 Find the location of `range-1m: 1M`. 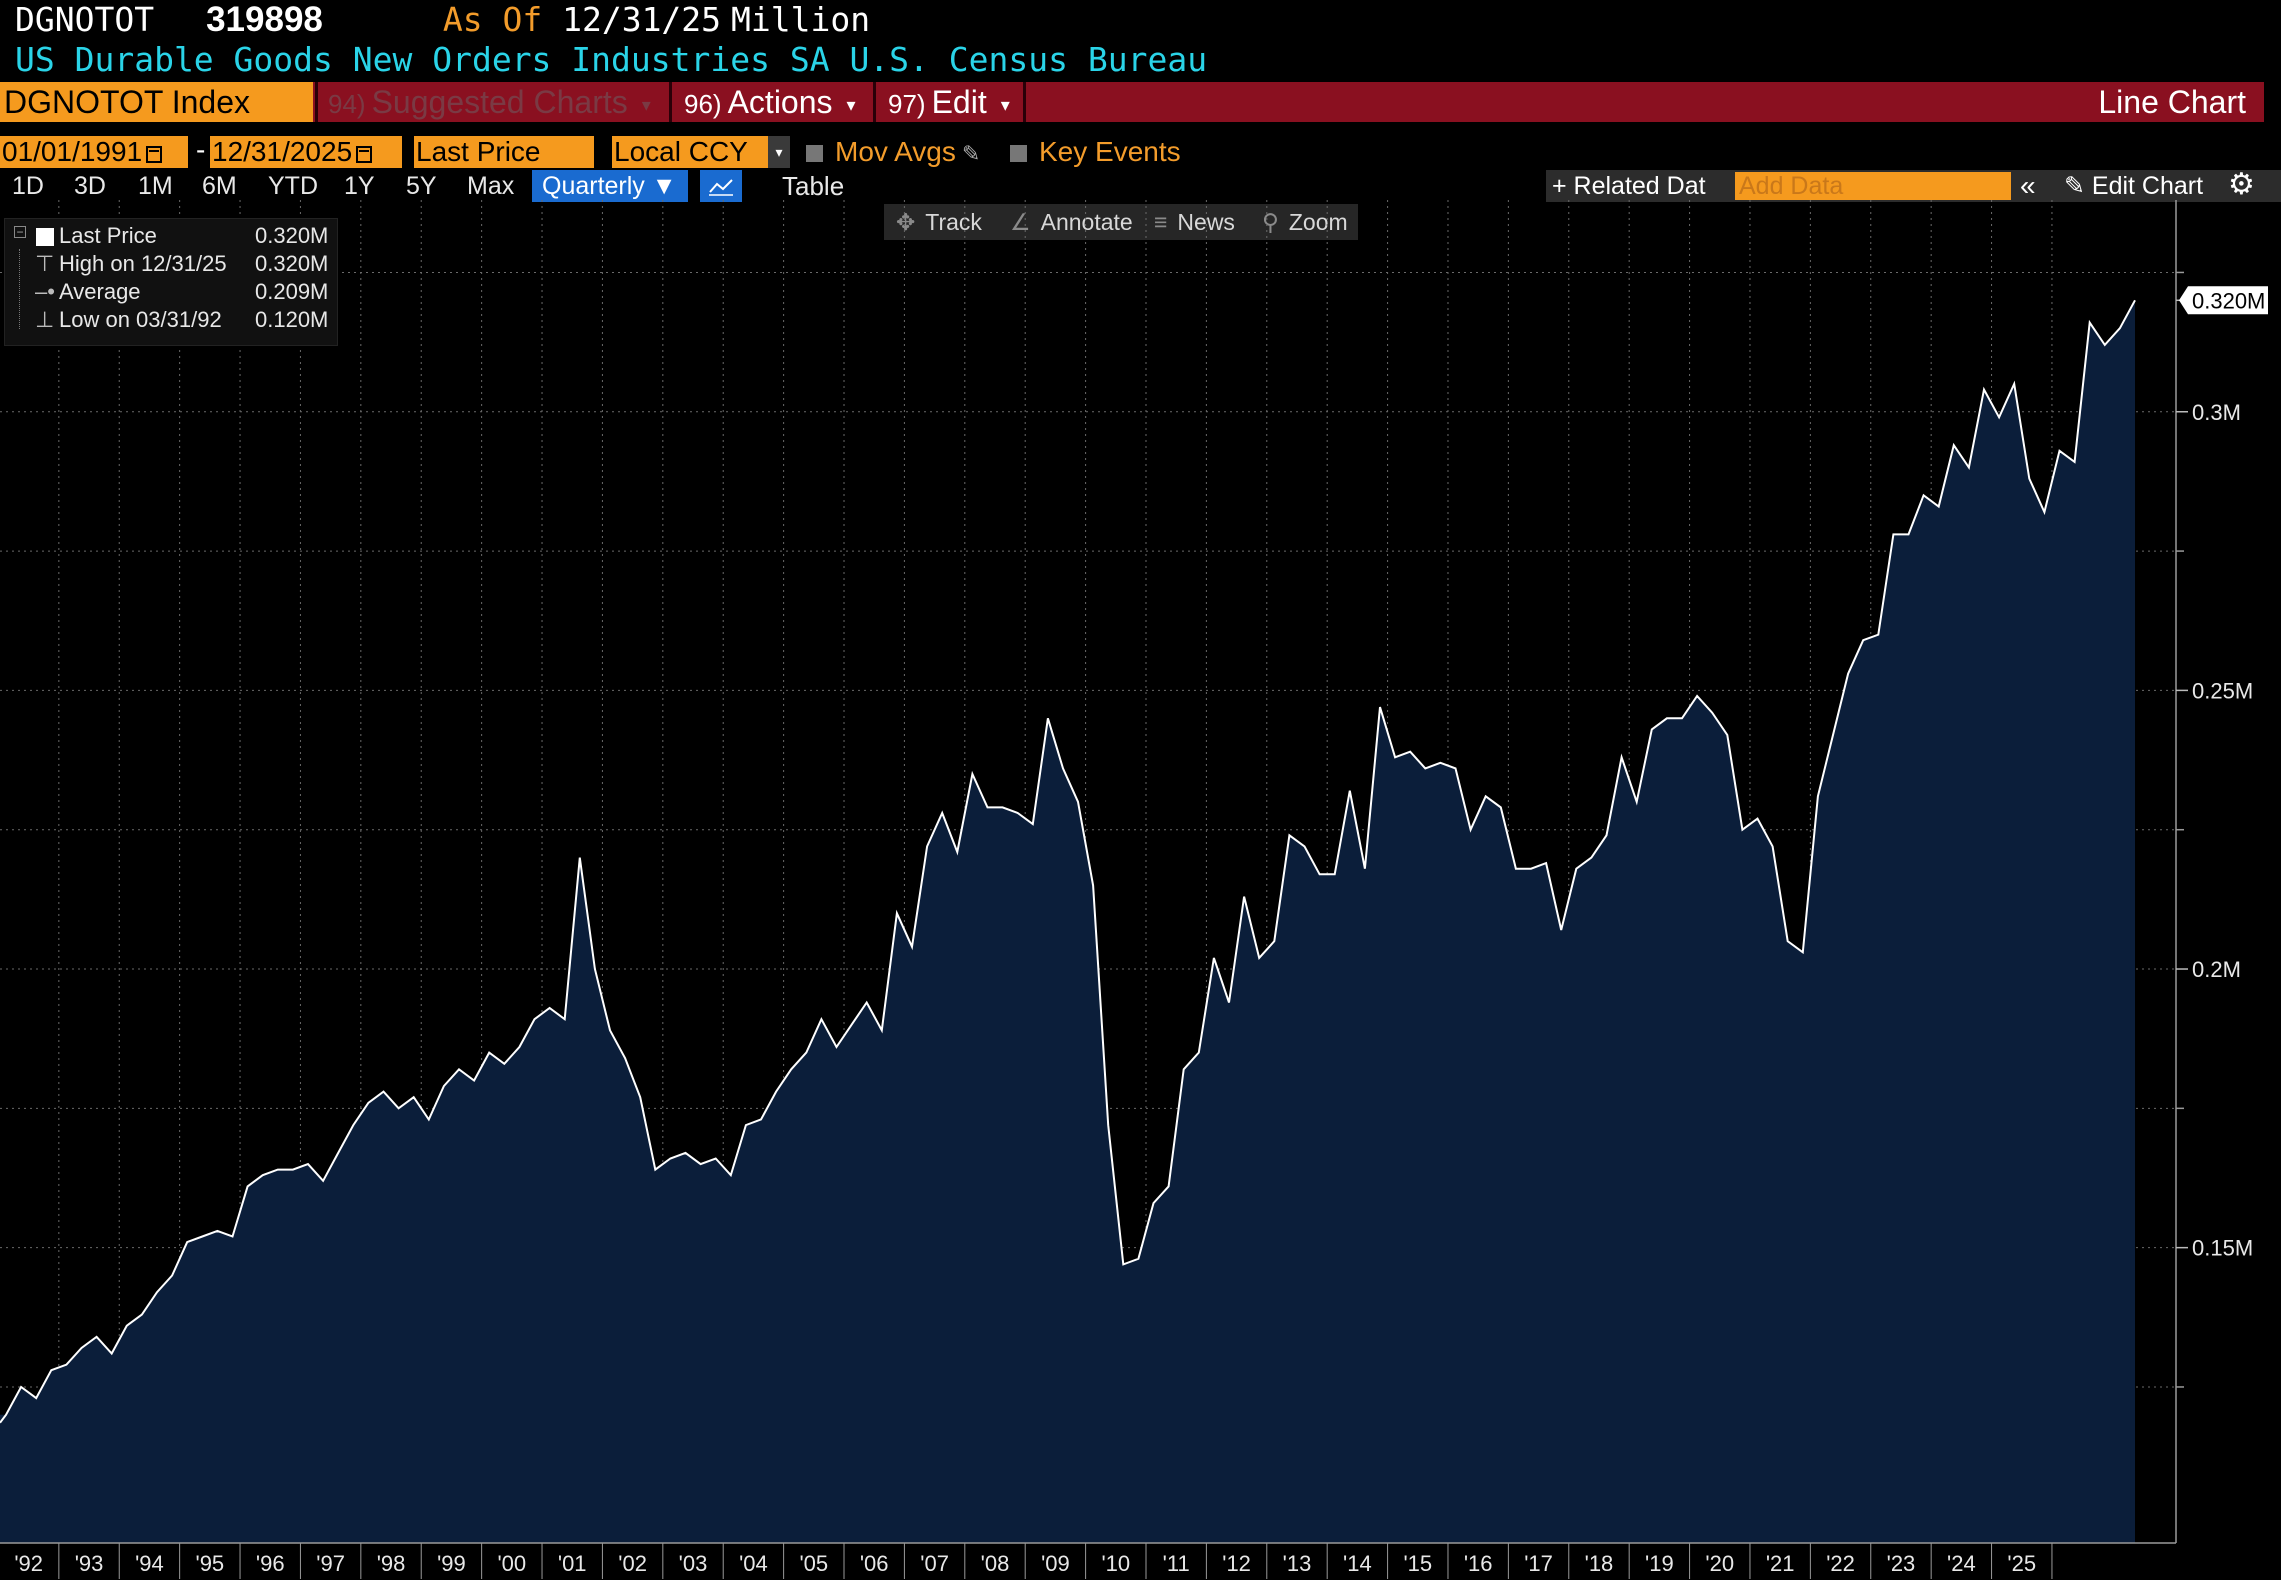

range-1m: 1M is located at coordinates (155, 186).